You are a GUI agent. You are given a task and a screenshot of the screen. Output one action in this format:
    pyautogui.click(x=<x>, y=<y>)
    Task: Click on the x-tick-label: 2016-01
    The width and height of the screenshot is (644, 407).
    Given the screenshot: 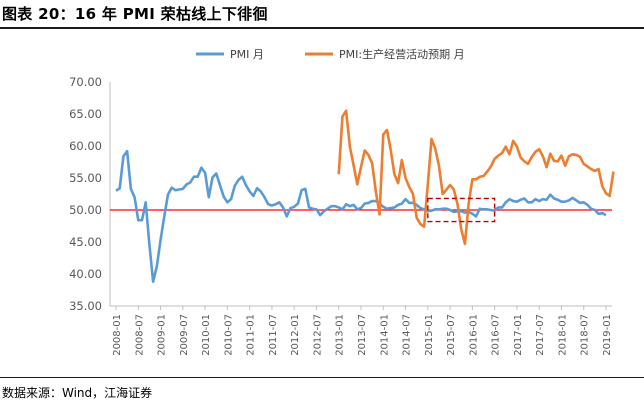 What is the action you would take?
    pyautogui.click(x=473, y=335)
    